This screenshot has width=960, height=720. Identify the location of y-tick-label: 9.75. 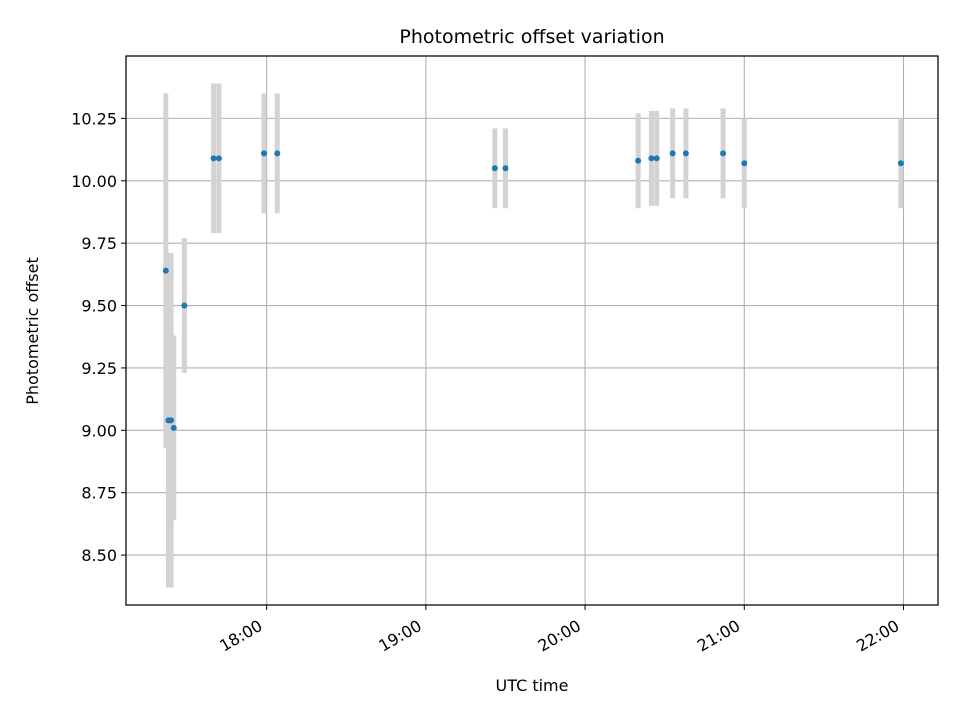
(99, 243).